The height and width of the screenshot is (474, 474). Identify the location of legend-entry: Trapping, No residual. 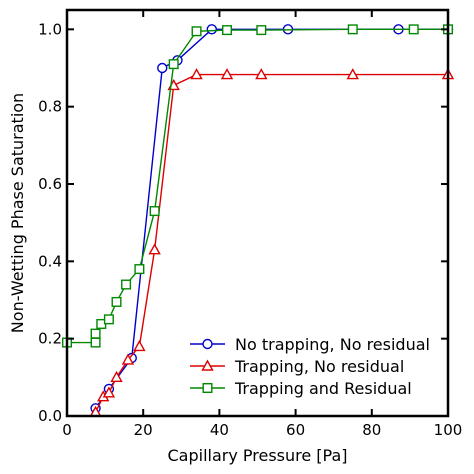
(297, 366).